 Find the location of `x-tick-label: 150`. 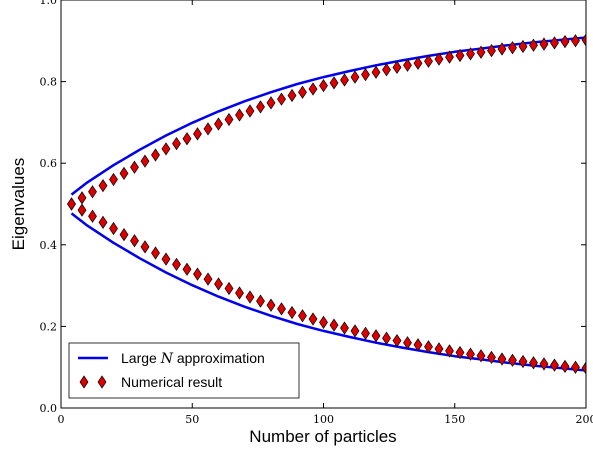

x-tick-label: 150 is located at coordinates (454, 419).